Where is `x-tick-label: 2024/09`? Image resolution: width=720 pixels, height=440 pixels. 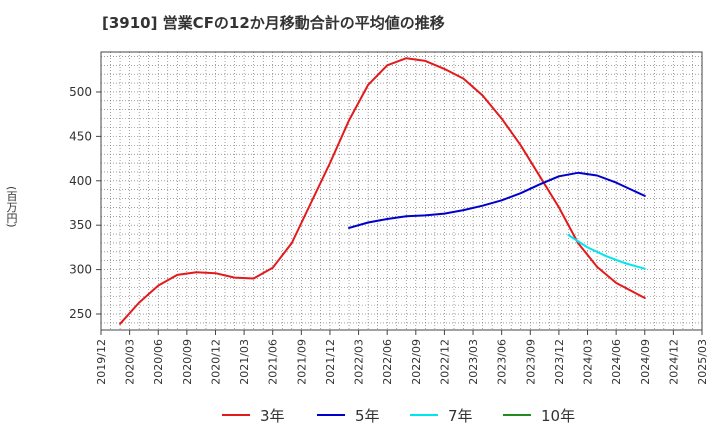
x-tick-label: 2024/09 is located at coordinates (645, 362).